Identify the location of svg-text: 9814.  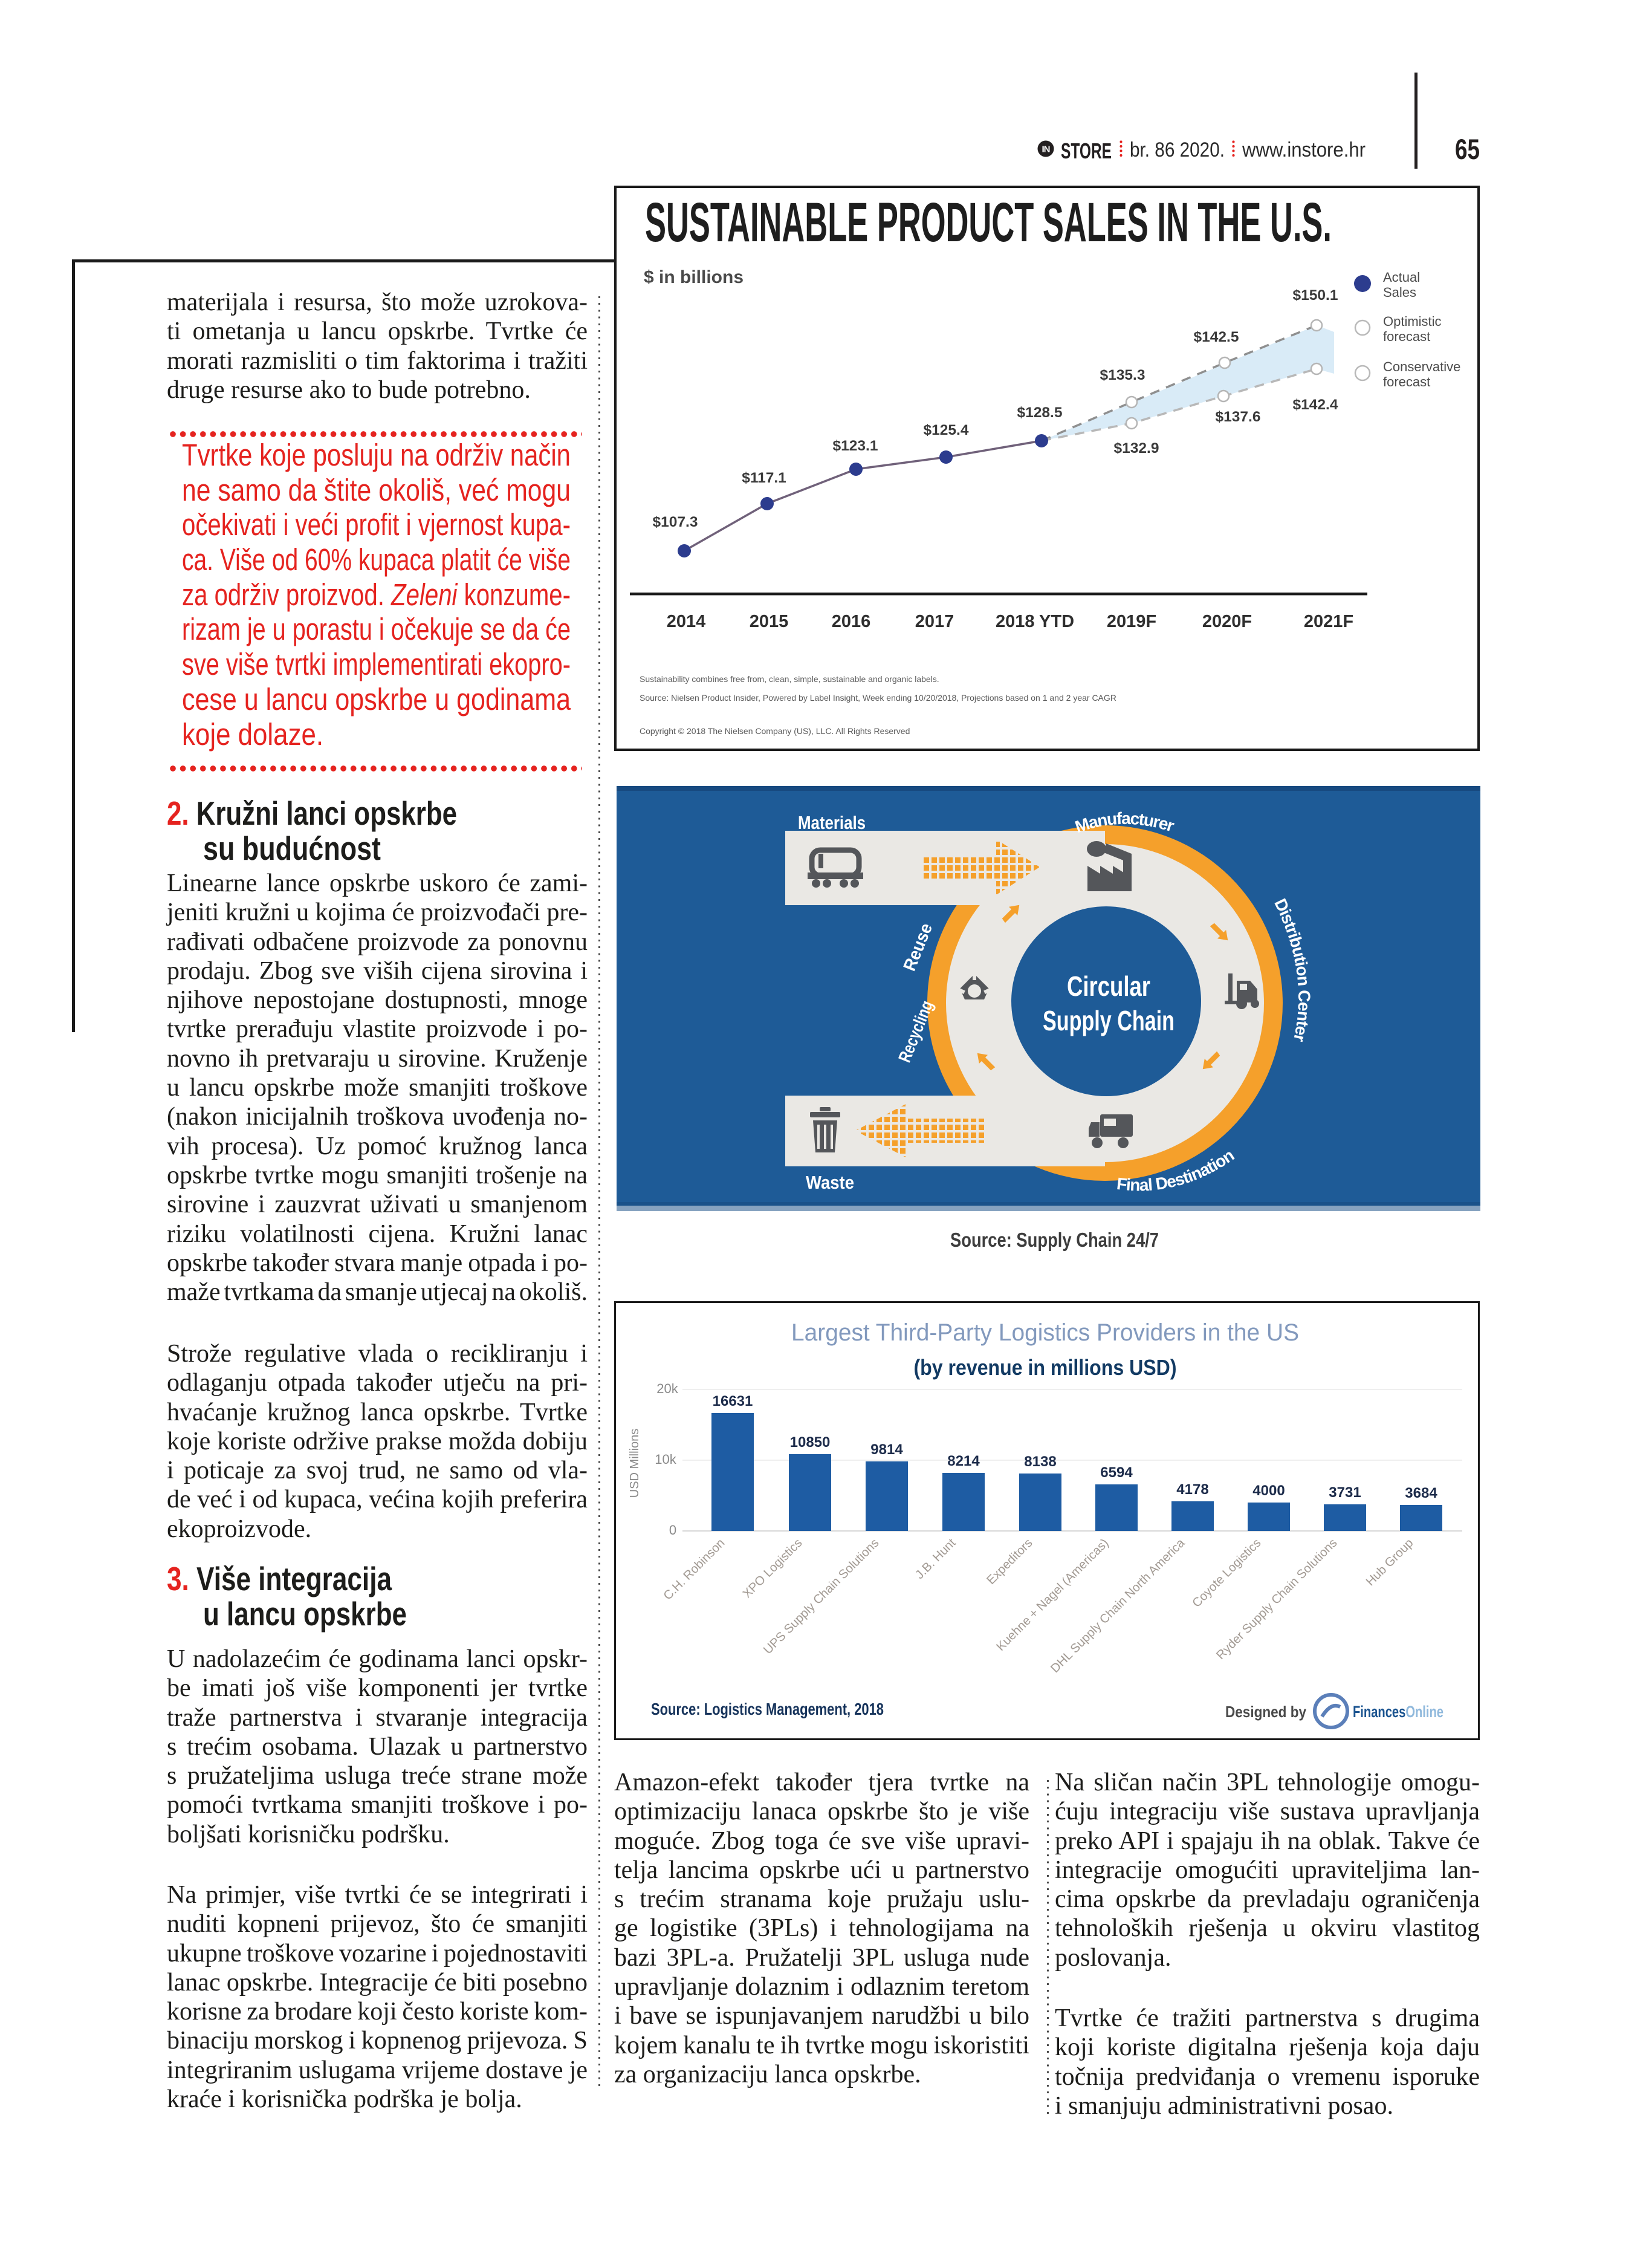
(887, 1449).